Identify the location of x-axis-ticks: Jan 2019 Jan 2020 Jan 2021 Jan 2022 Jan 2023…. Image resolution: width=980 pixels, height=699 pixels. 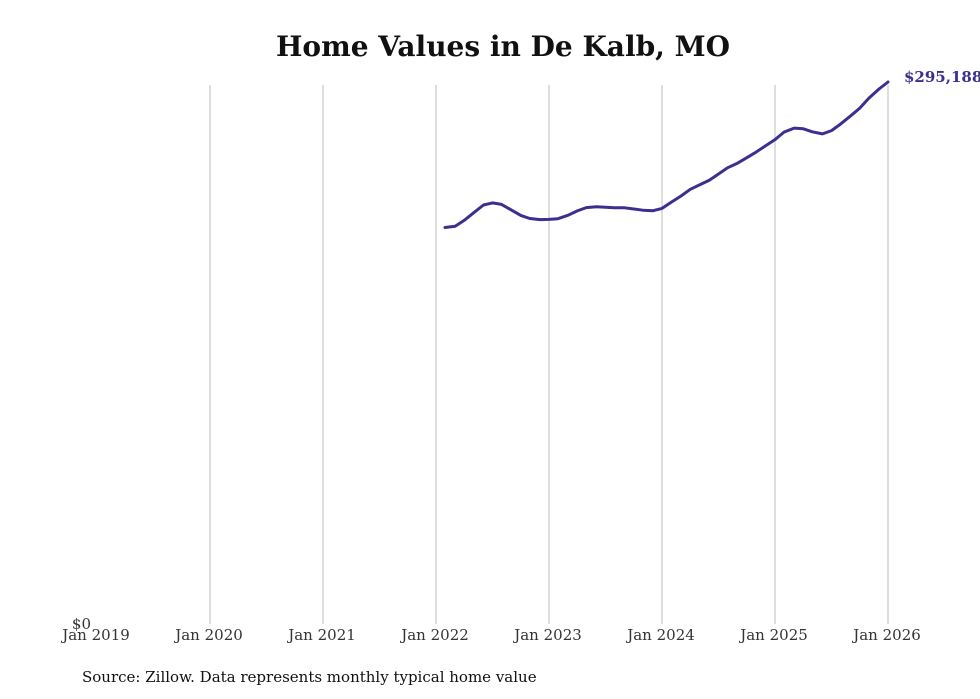
(490, 635).